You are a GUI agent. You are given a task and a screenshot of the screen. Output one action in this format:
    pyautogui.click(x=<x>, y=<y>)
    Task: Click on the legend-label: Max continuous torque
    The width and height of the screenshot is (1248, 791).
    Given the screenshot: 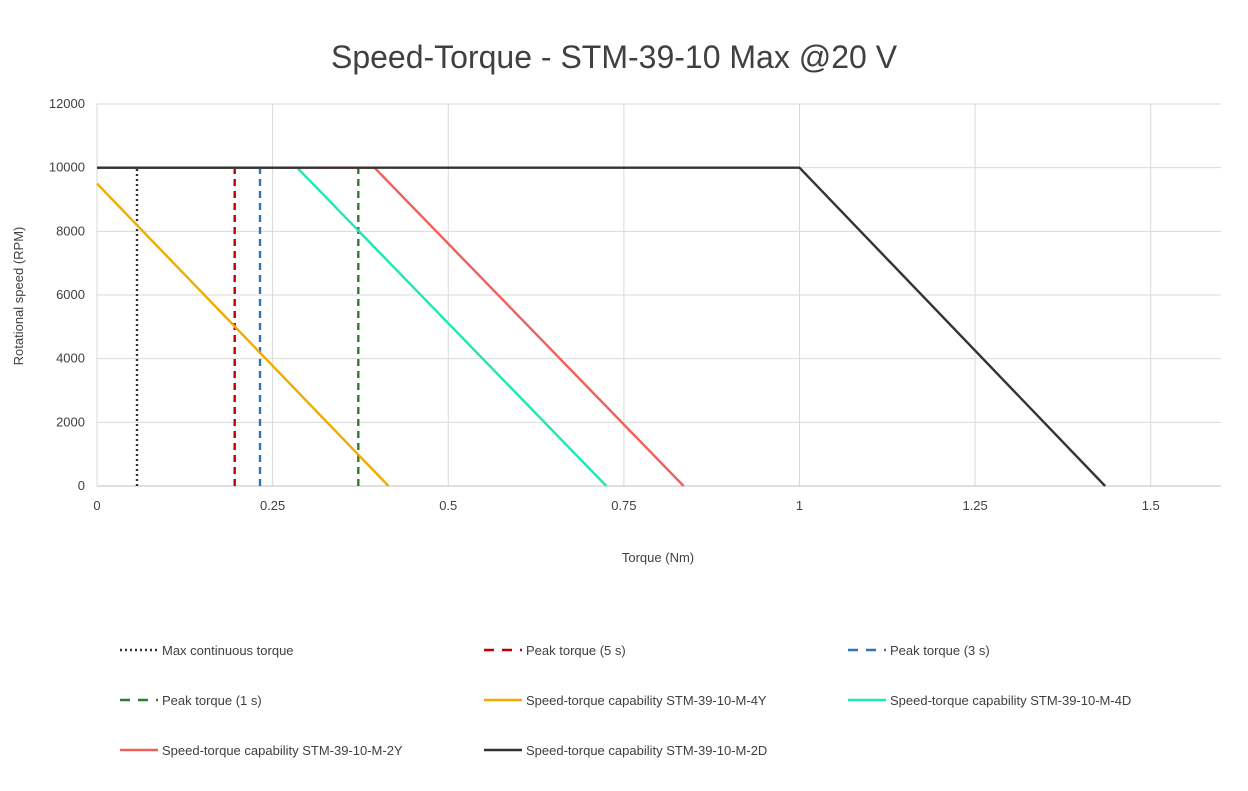 What is the action you would take?
    pyautogui.click(x=228, y=650)
    